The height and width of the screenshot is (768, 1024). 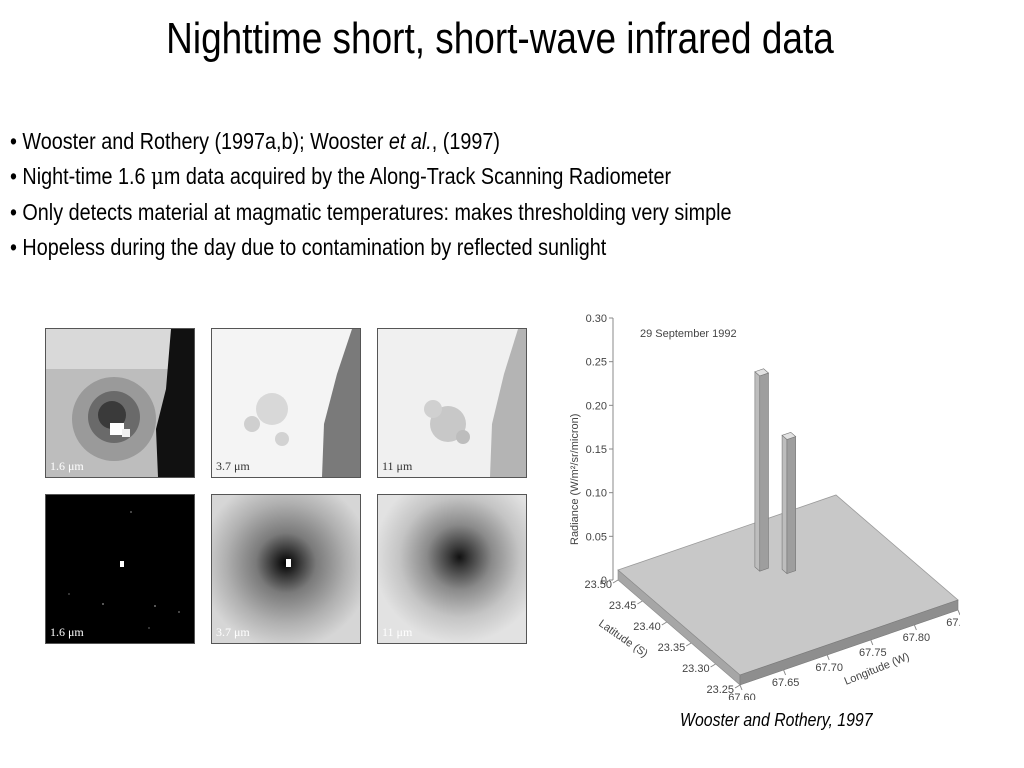 What do you see at coordinates (596, 319) in the screenshot?
I see `y-tick-label: 0.30` at bounding box center [596, 319].